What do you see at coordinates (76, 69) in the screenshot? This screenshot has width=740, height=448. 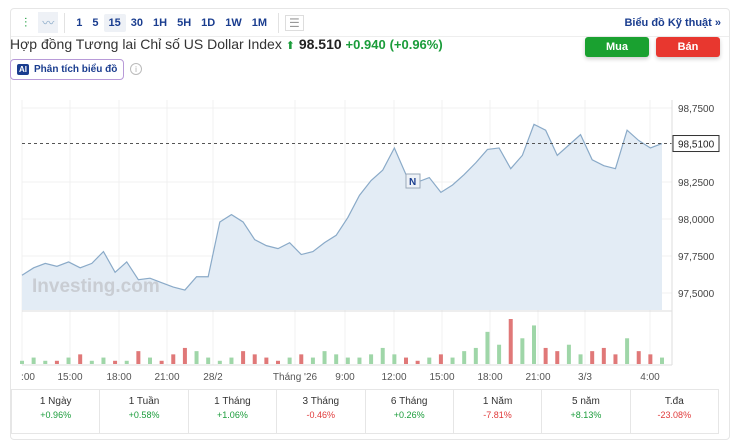 I see `ai-label: Phân tích biểu đồ` at bounding box center [76, 69].